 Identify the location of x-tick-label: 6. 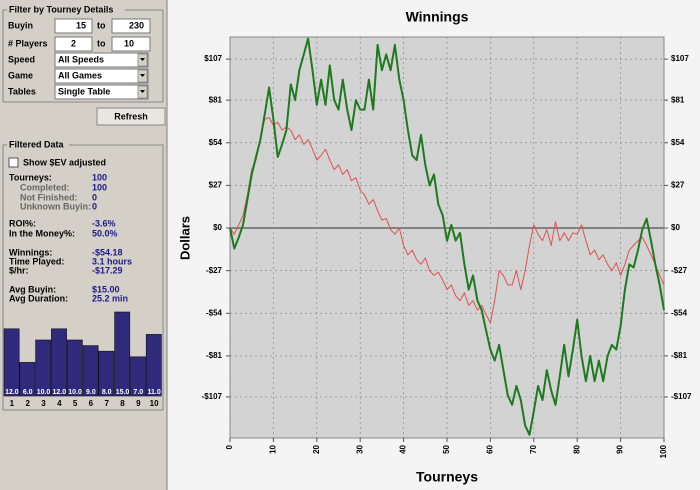
(91, 403).